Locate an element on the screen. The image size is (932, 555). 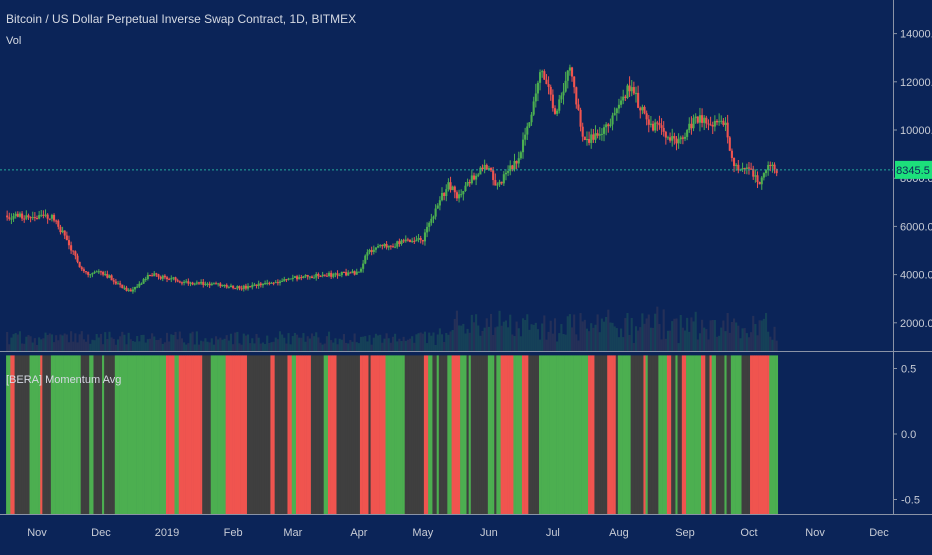
time-tick-label: Mar is located at coordinates (292, 533).